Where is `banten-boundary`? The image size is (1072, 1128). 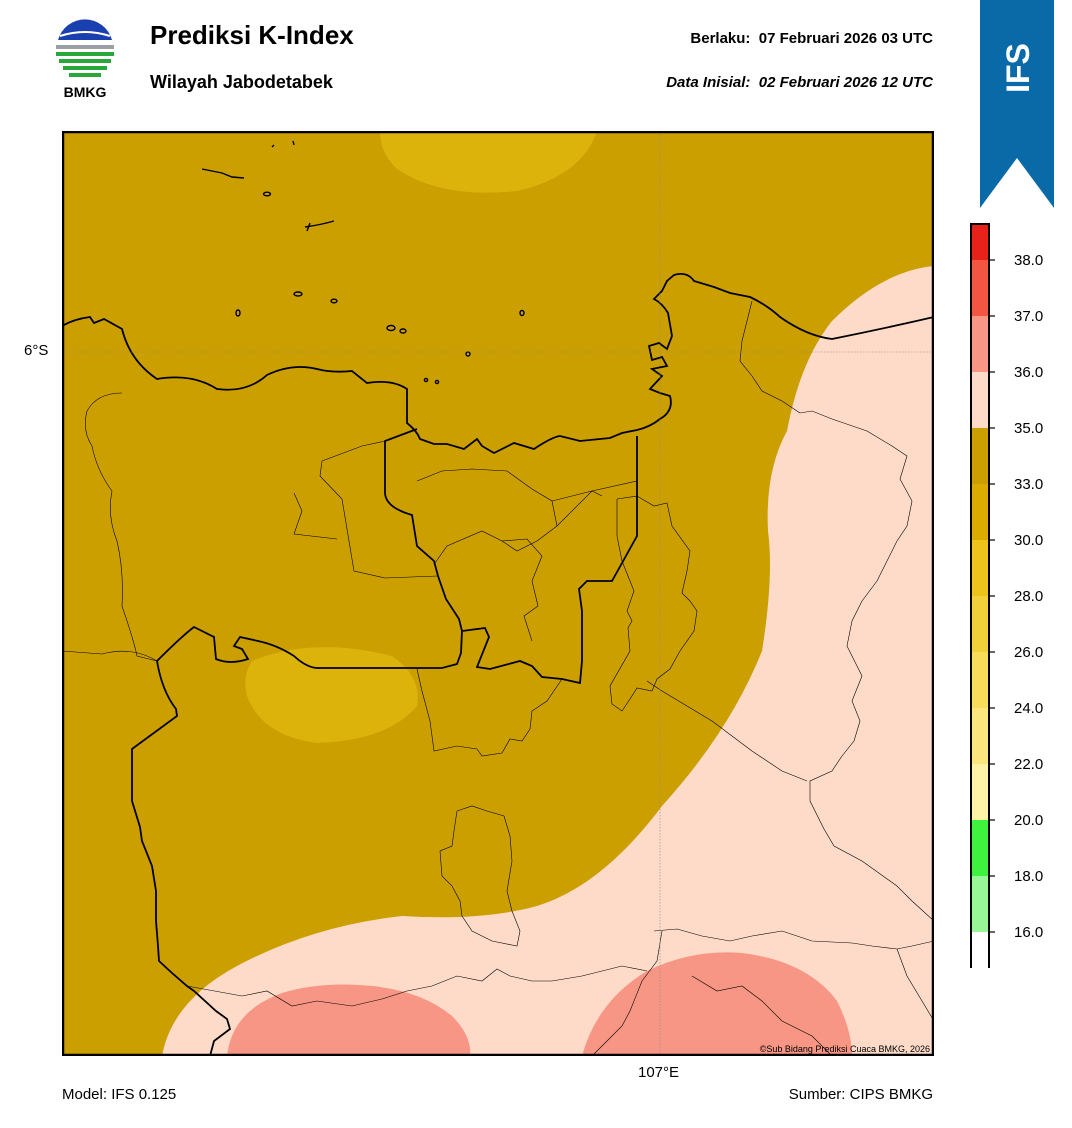
banten-boundary is located at coordinates (181, 858).